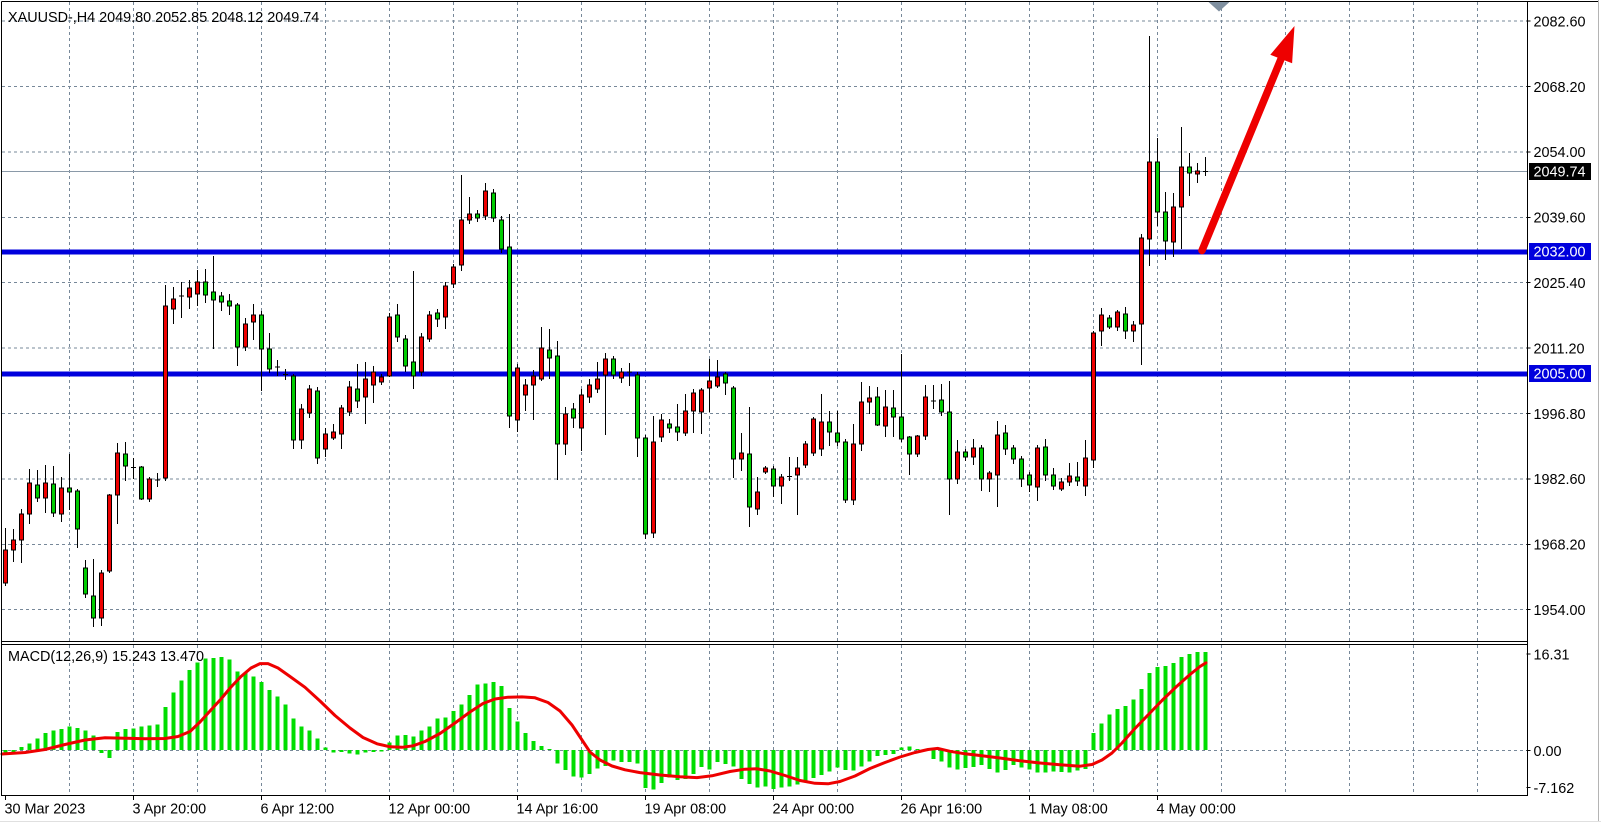 The width and height of the screenshot is (1601, 830). What do you see at coordinates (1560, 415) in the screenshot?
I see `svg-text: 1996.80` at bounding box center [1560, 415].